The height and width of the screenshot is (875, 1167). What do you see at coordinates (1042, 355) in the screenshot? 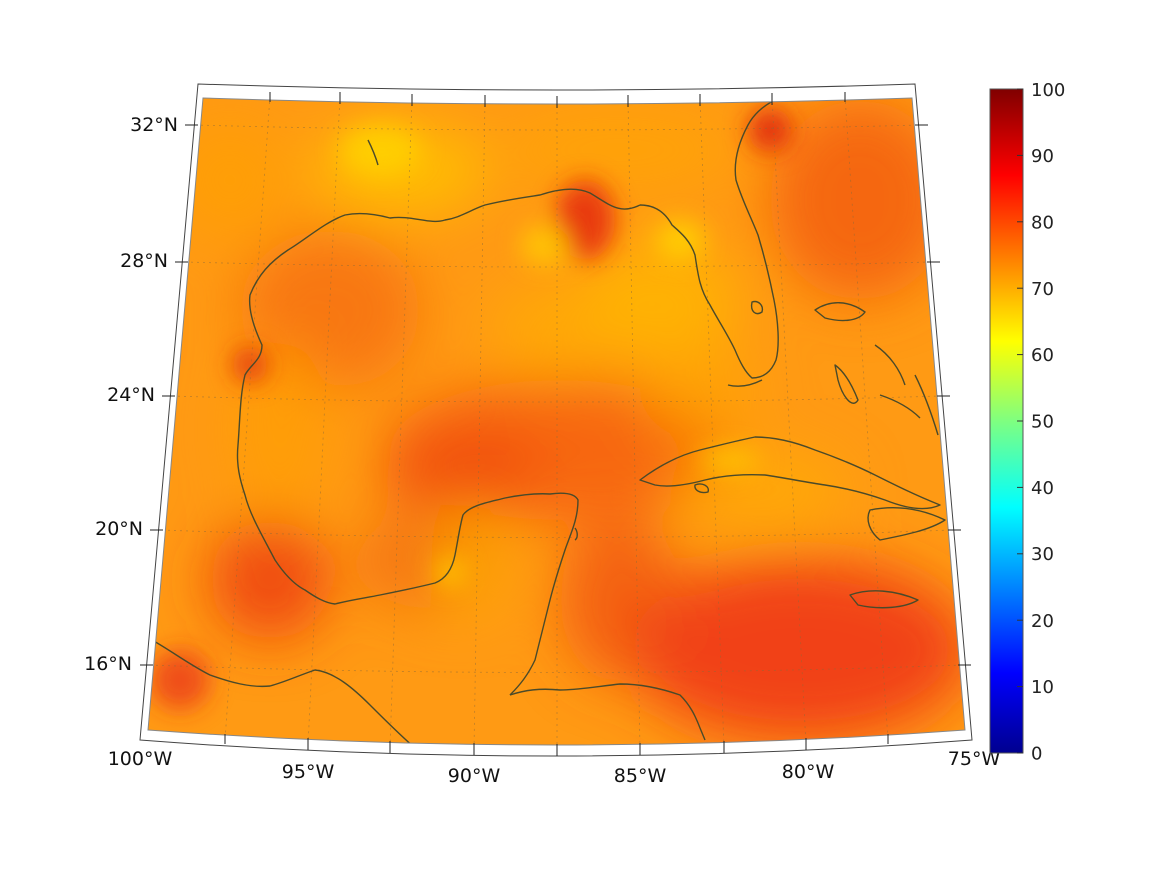
I see `colorbar-label-60: 60` at bounding box center [1042, 355].